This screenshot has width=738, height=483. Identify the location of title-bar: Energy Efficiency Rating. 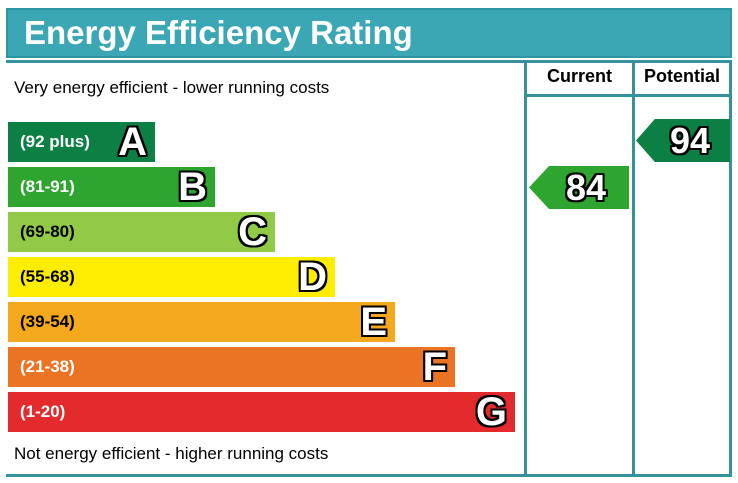
(369, 33).